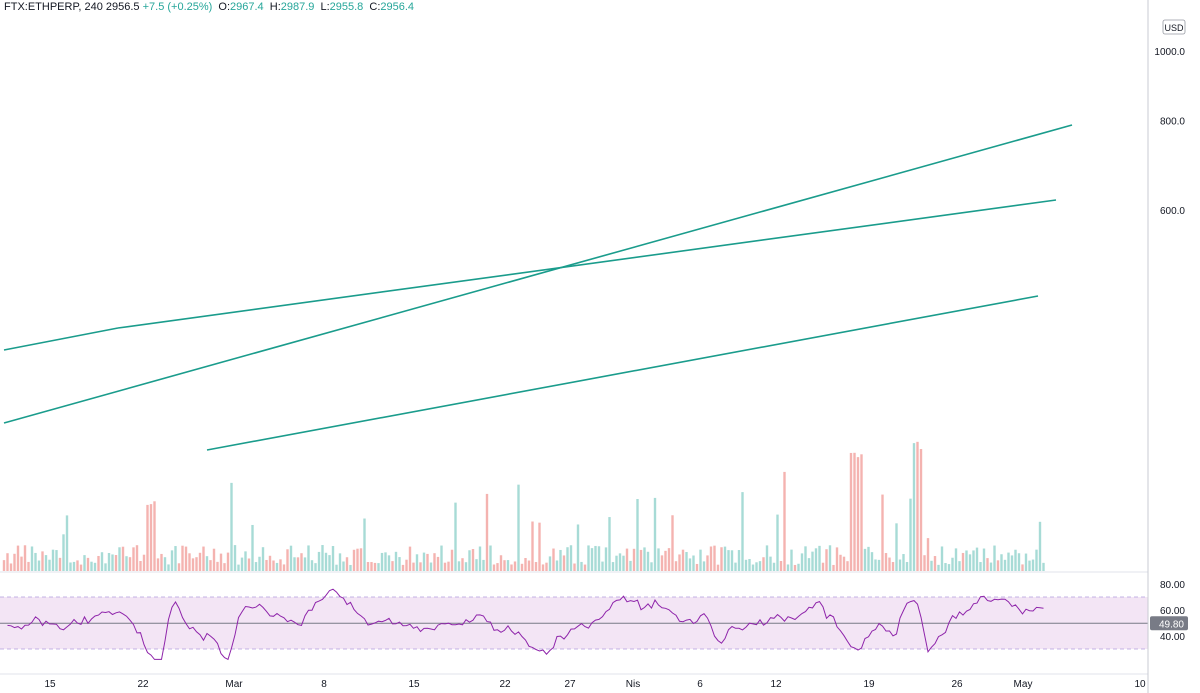 This screenshot has width=1200, height=693. What do you see at coordinates (570, 684) in the screenshot?
I see `time-tick-label: 27` at bounding box center [570, 684].